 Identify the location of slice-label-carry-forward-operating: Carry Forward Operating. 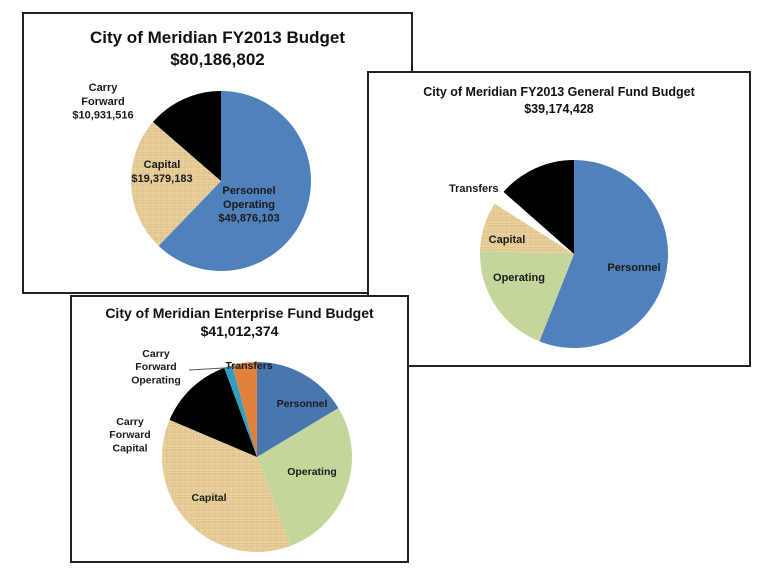
(156, 367).